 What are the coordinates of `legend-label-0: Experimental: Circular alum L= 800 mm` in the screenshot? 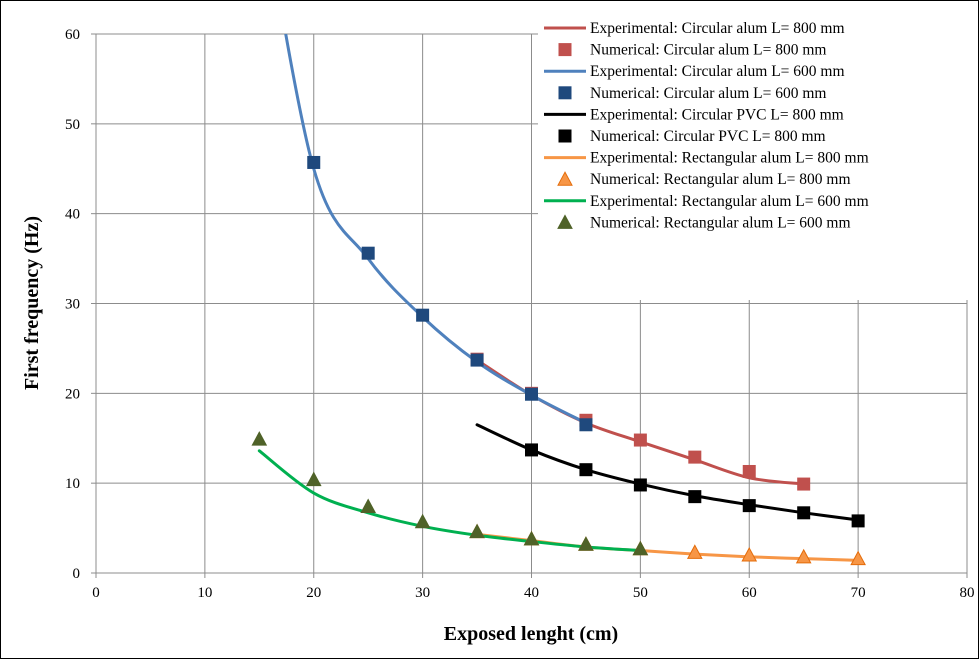 It's located at (717, 28).